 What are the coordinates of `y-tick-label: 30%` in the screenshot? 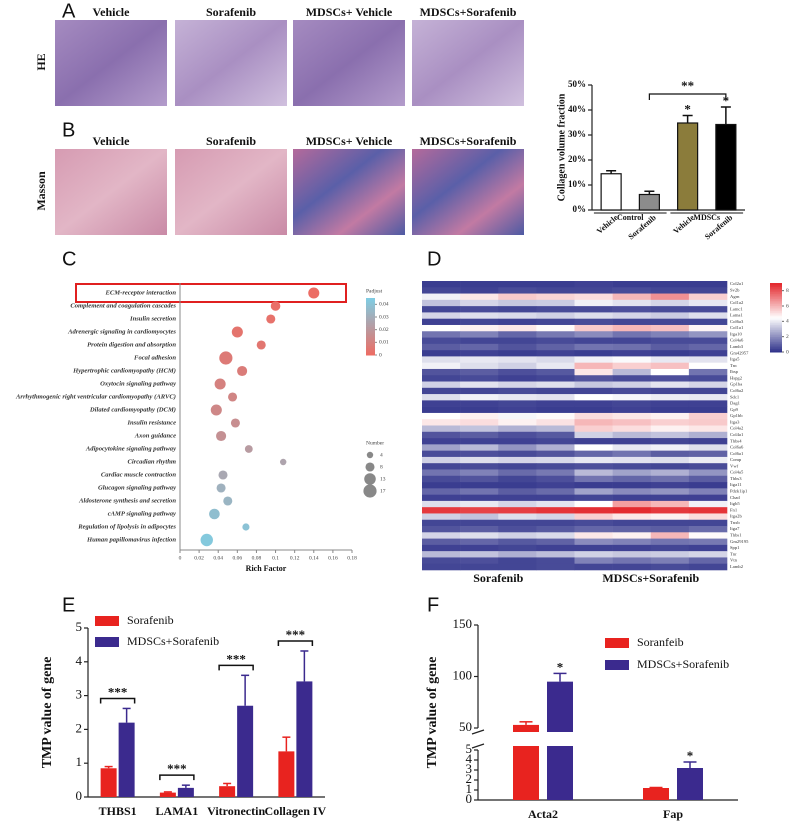 It's located at (577, 134).